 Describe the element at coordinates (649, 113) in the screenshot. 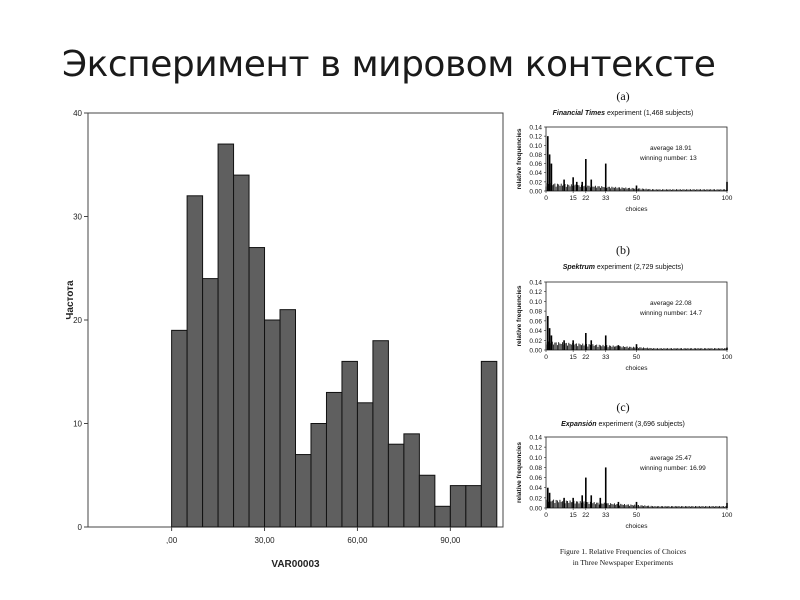

I see `panel-title-rest: experiment (1,468 subjects)` at that location.